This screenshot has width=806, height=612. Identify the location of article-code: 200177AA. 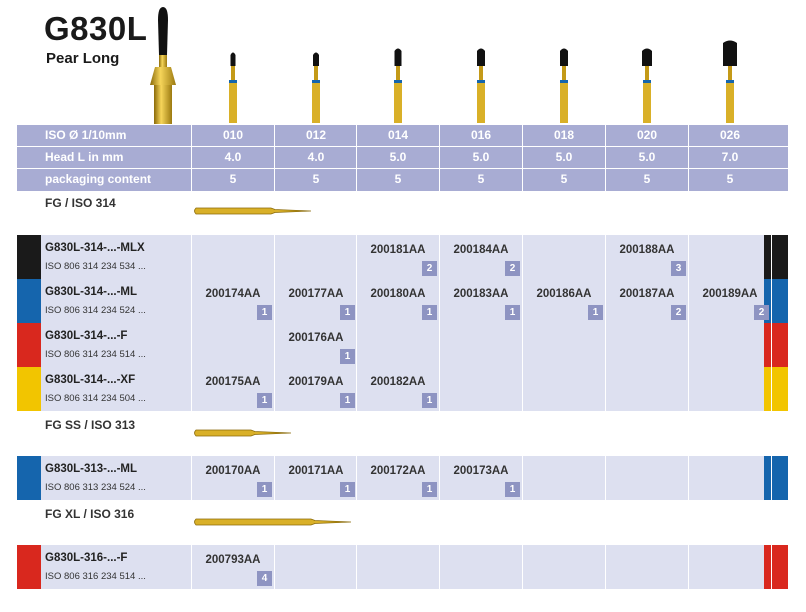
(316, 294).